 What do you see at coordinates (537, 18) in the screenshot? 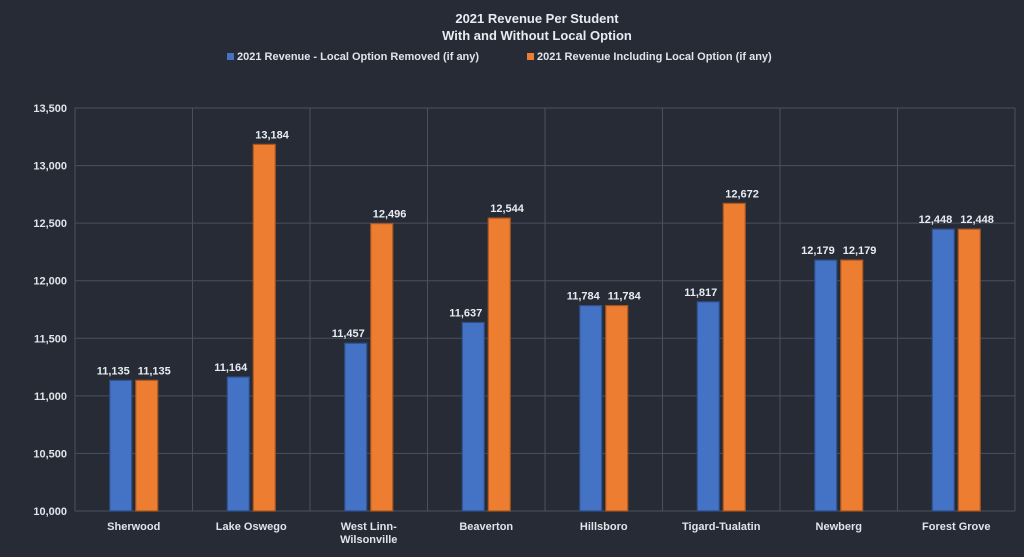
I see `chart-title-line-1: 2021 Revenue Per Student` at bounding box center [537, 18].